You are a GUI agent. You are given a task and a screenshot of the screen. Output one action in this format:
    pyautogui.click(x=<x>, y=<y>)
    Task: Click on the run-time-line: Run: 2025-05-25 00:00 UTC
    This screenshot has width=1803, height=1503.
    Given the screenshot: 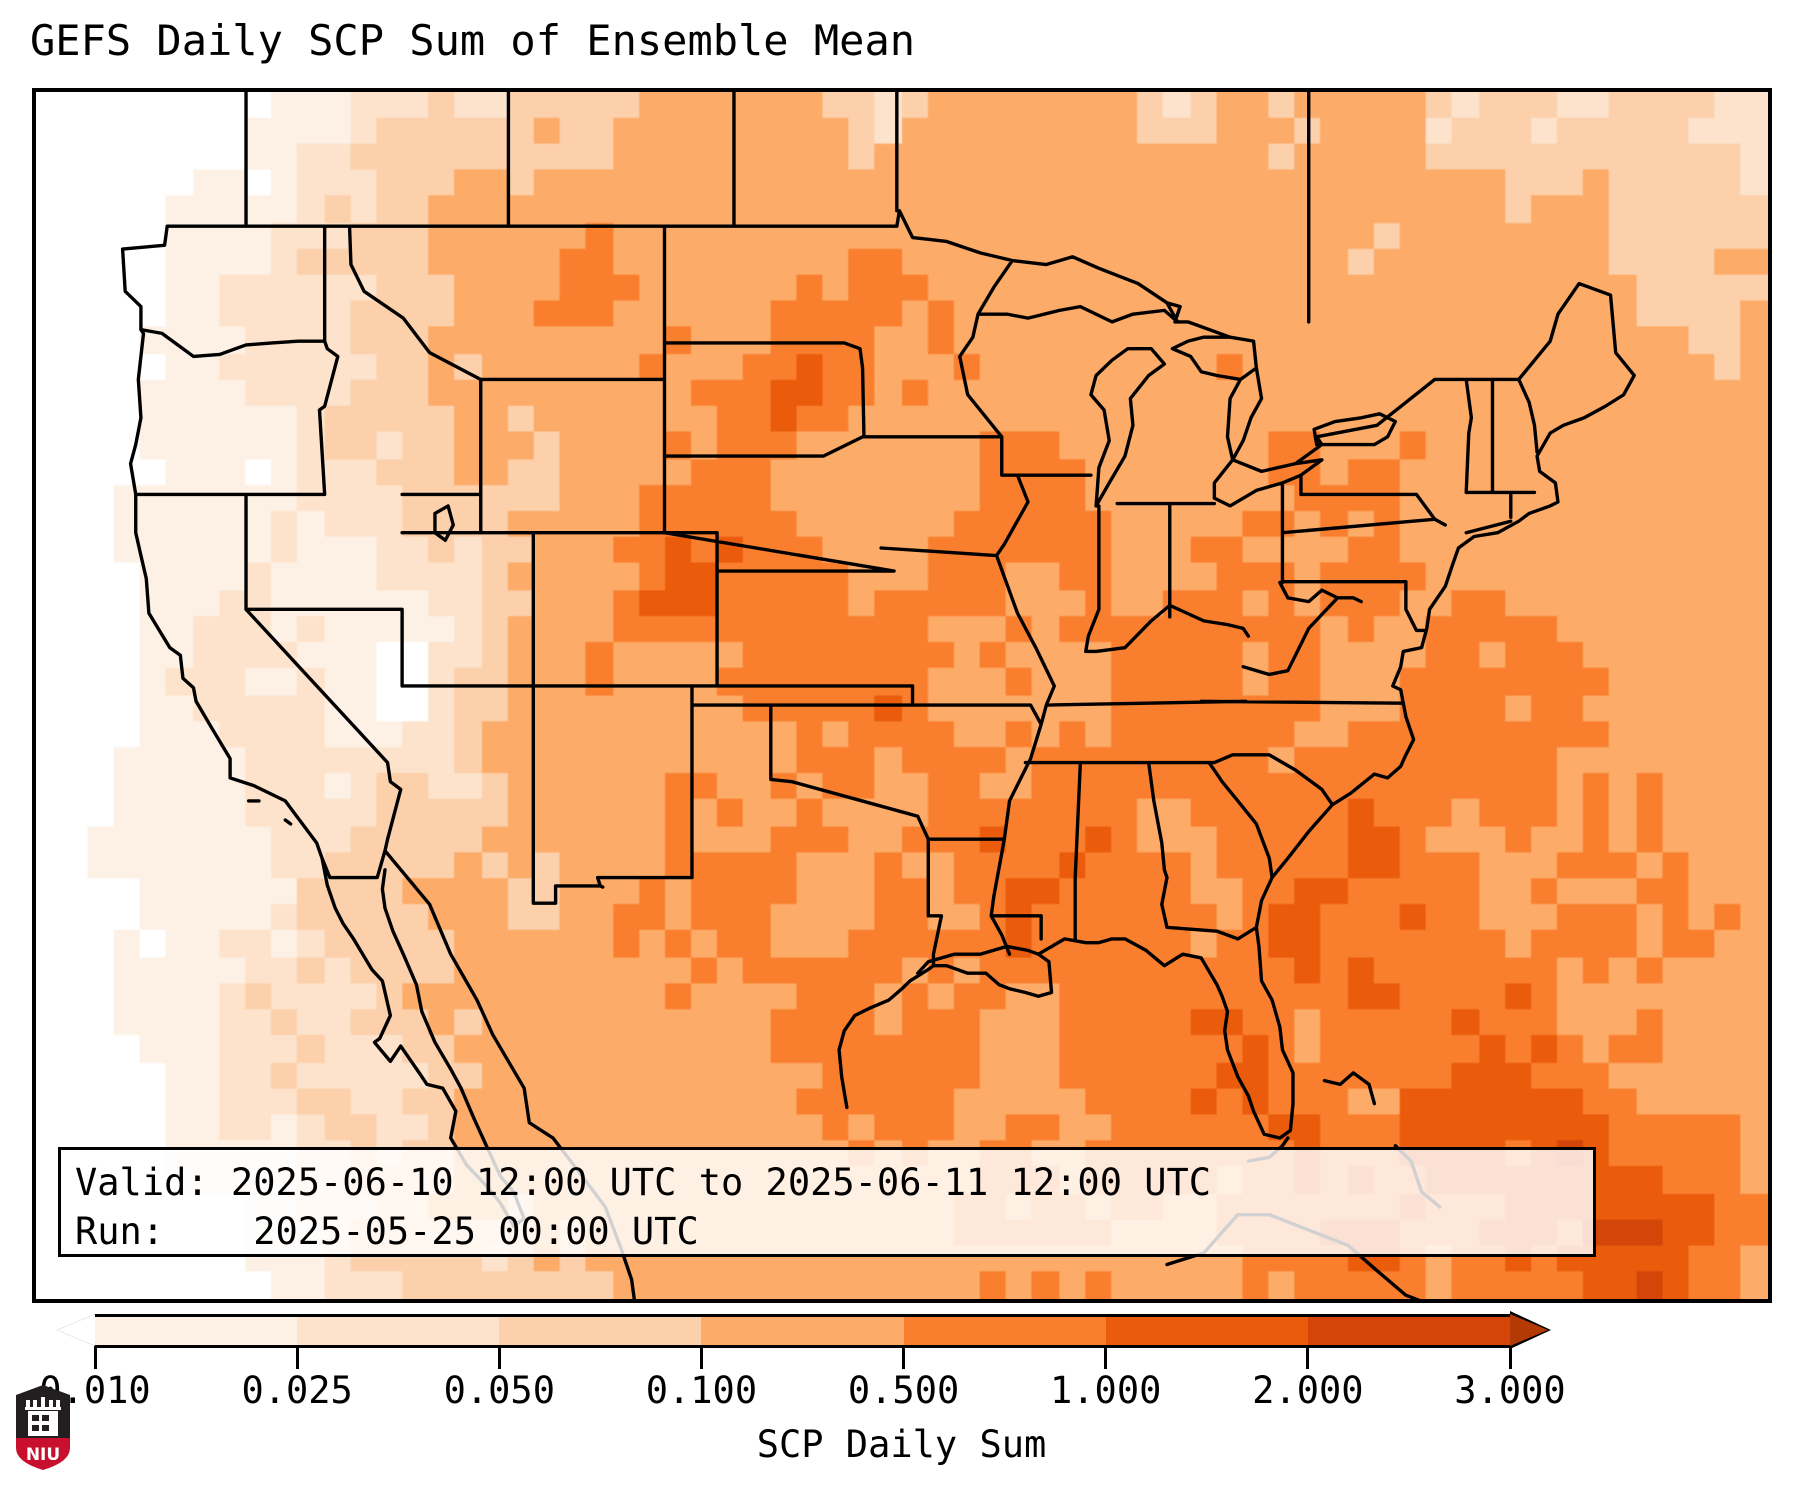 What is the action you would take?
    pyautogui.click(x=387, y=1231)
    